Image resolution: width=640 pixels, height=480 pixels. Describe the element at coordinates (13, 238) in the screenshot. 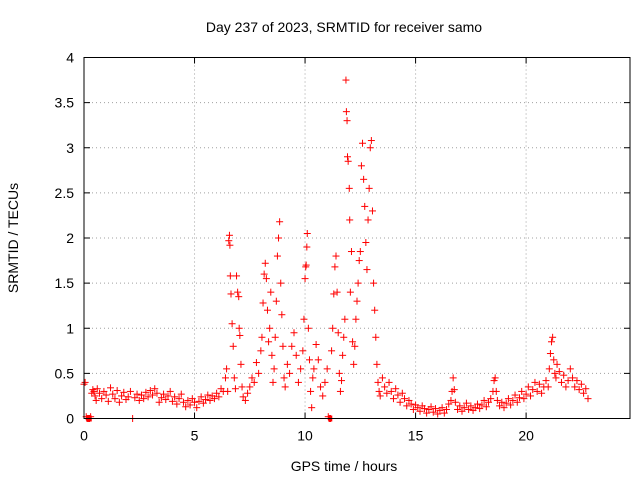

I see `y-axis-label: SRMTID / TECUs` at that location.